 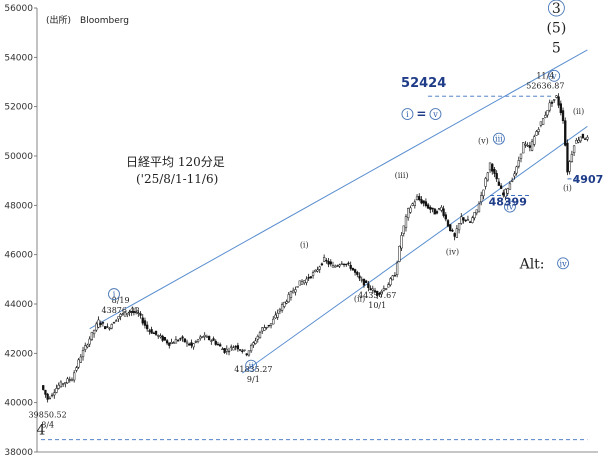 What do you see at coordinates (556, 48) in the screenshot?
I see `wave-label: 5` at bounding box center [556, 48].